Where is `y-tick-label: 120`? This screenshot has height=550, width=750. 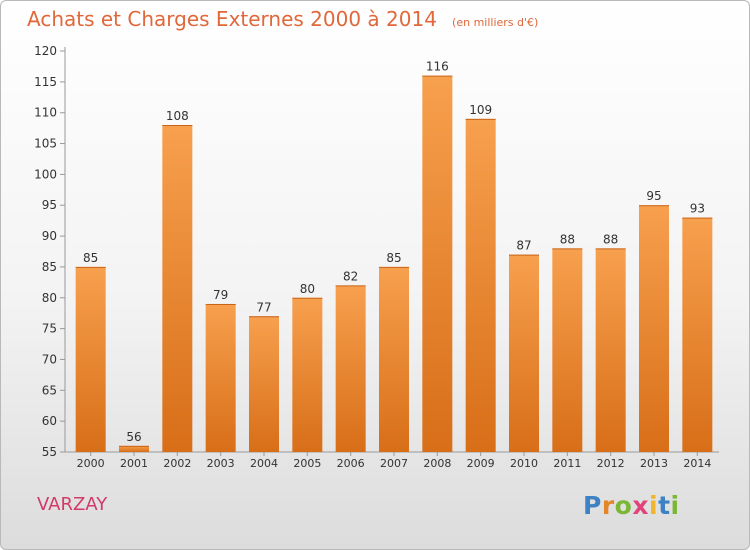
y-tick-label: 120 is located at coordinates (45, 51).